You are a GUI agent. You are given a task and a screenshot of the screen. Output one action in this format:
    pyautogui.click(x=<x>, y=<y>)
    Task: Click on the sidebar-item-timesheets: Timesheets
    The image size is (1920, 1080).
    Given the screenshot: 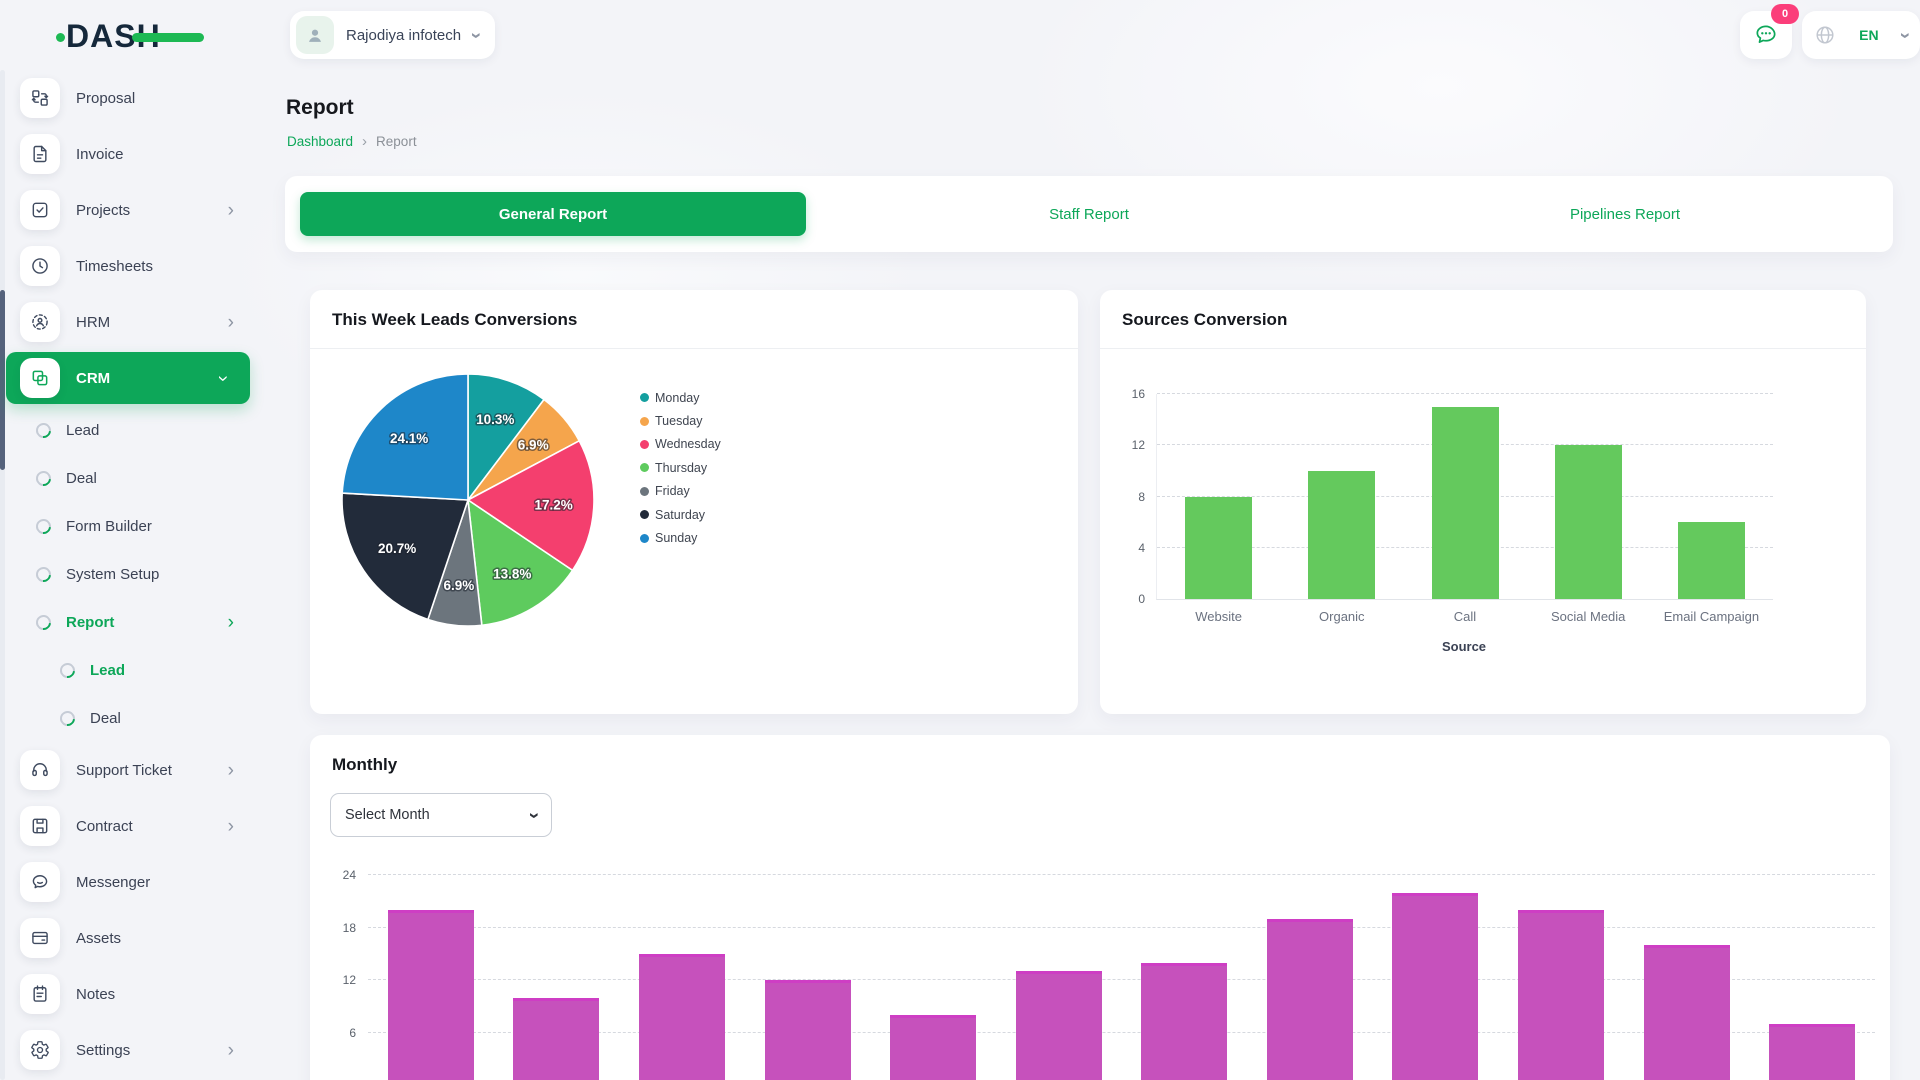 What is the action you would take?
    pyautogui.click(x=129, y=266)
    